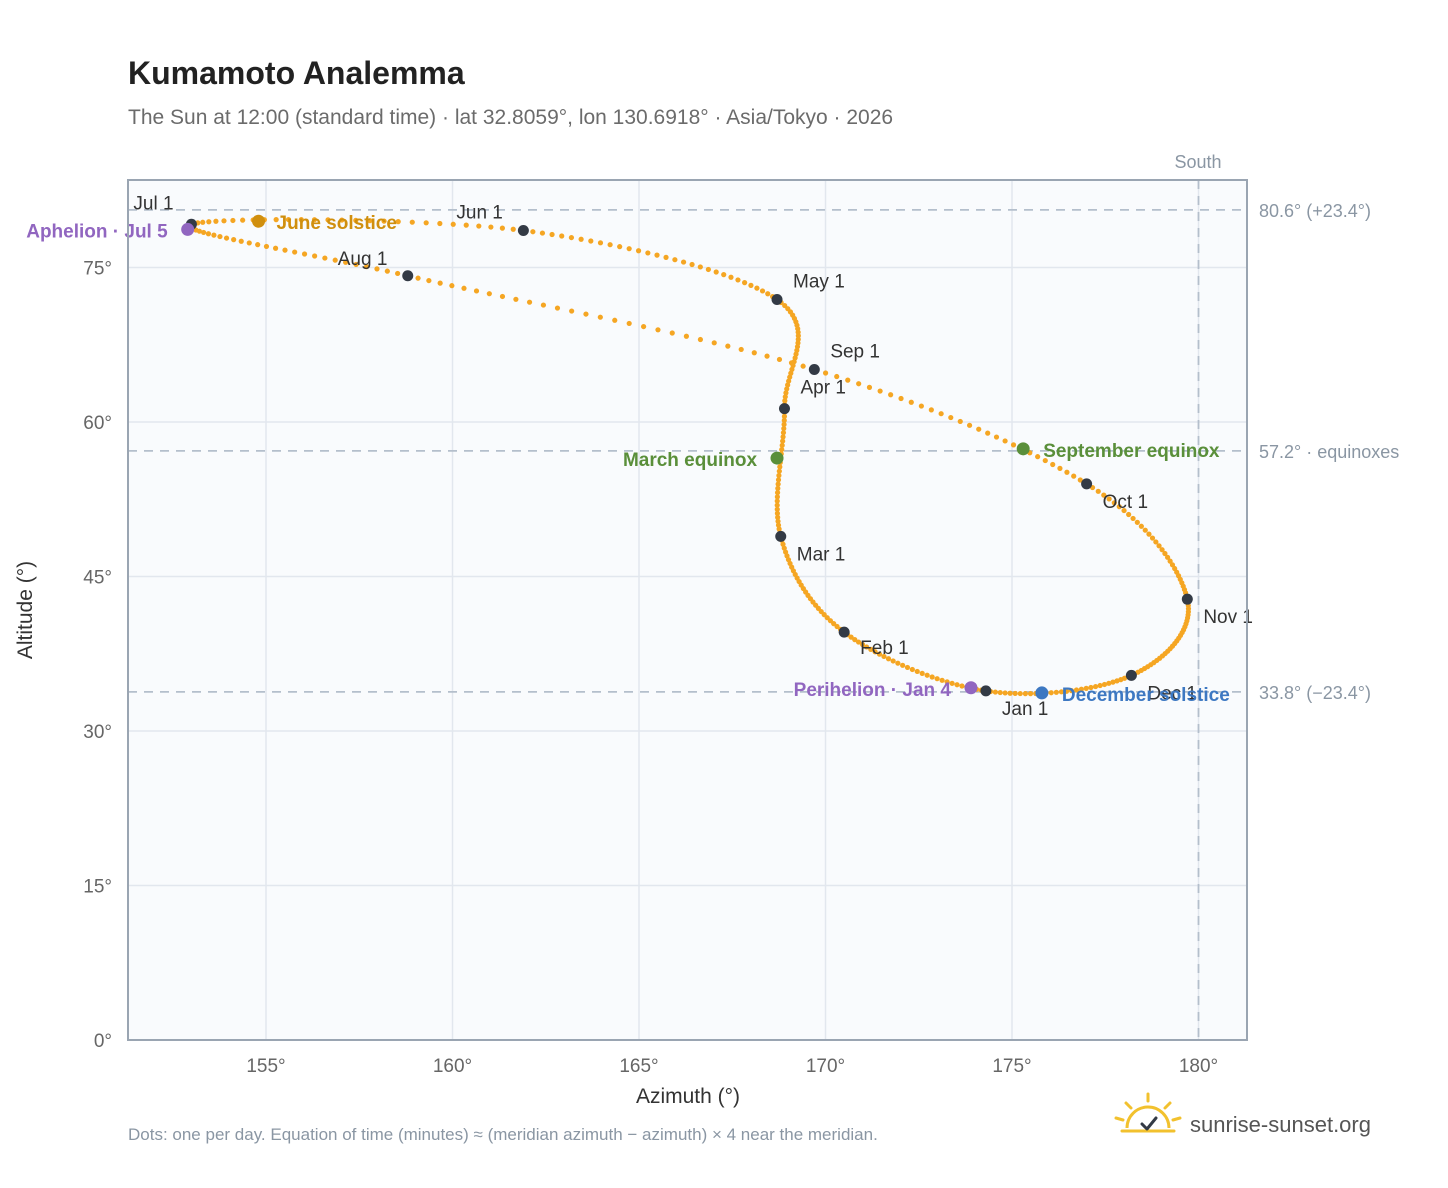  I want to click on month-label: Nov 1, so click(1228, 617).